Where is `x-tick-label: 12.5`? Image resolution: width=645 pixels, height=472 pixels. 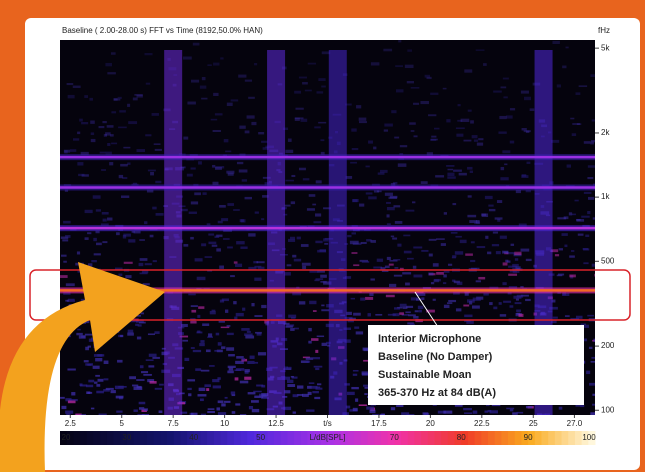
x-tick-label: 12.5 is located at coordinates (276, 423).